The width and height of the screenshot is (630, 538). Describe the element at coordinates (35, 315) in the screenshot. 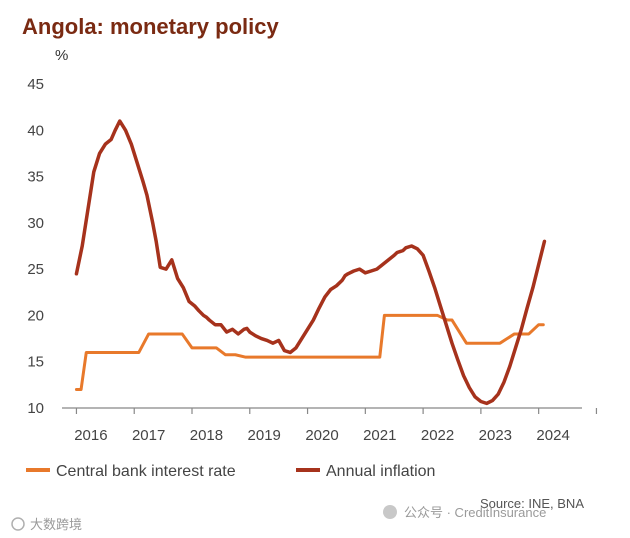

I see `y-tick-label-20: 20` at that location.